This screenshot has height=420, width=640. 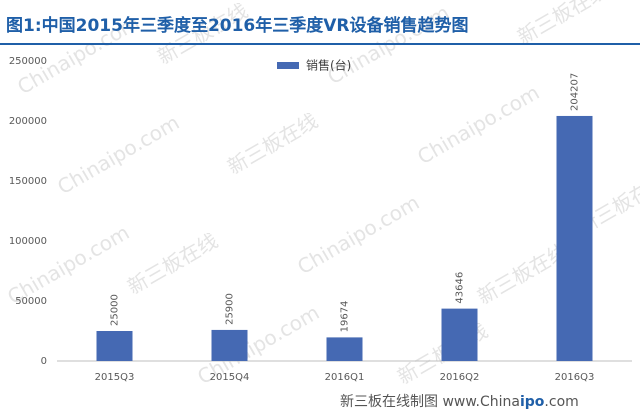 I want to click on legend-swatch, so click(x=288, y=65).